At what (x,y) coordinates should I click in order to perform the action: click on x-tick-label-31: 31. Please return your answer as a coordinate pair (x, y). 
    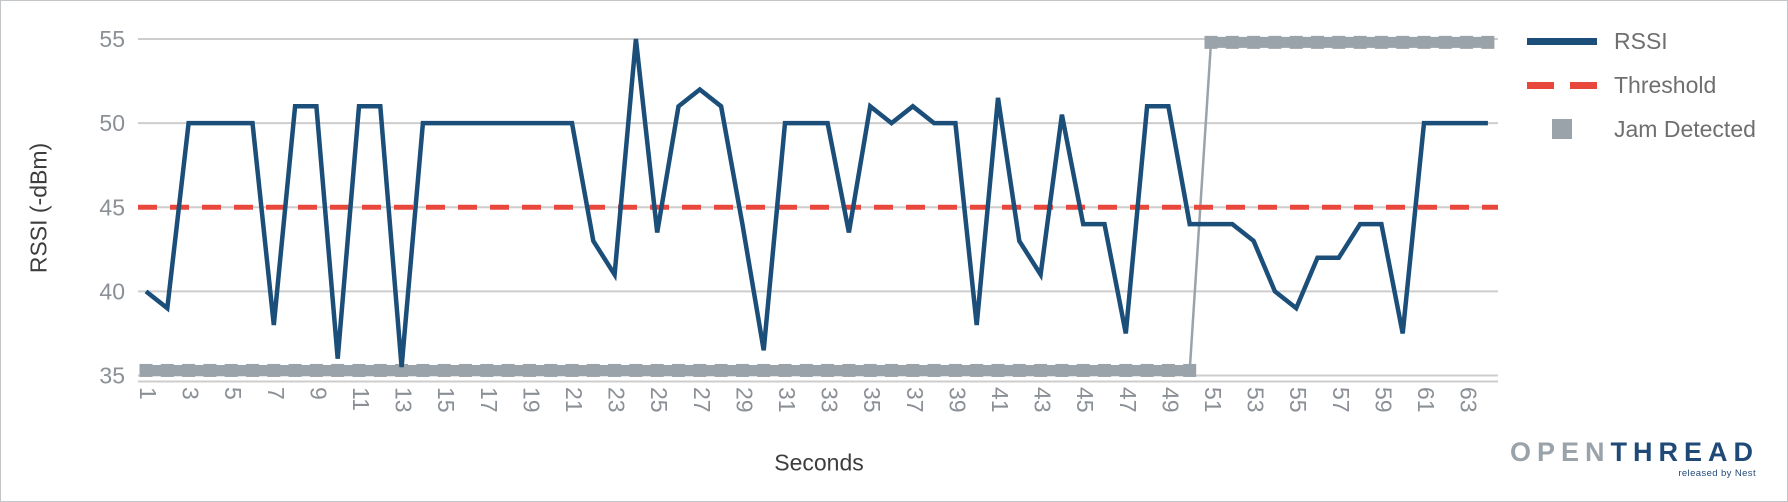
    Looking at the image, I should click on (787, 400).